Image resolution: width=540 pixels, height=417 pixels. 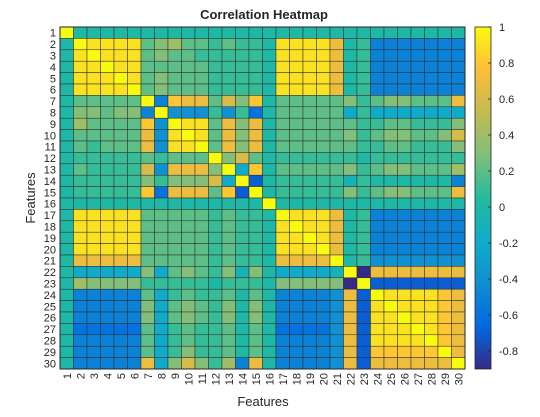 I want to click on y-tick-label: 13, so click(x=50, y=171).